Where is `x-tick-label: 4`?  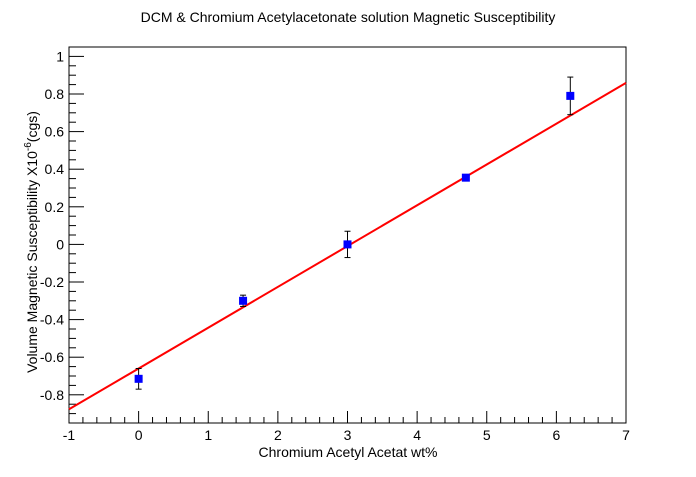 x-tick-label: 4 is located at coordinates (417, 435).